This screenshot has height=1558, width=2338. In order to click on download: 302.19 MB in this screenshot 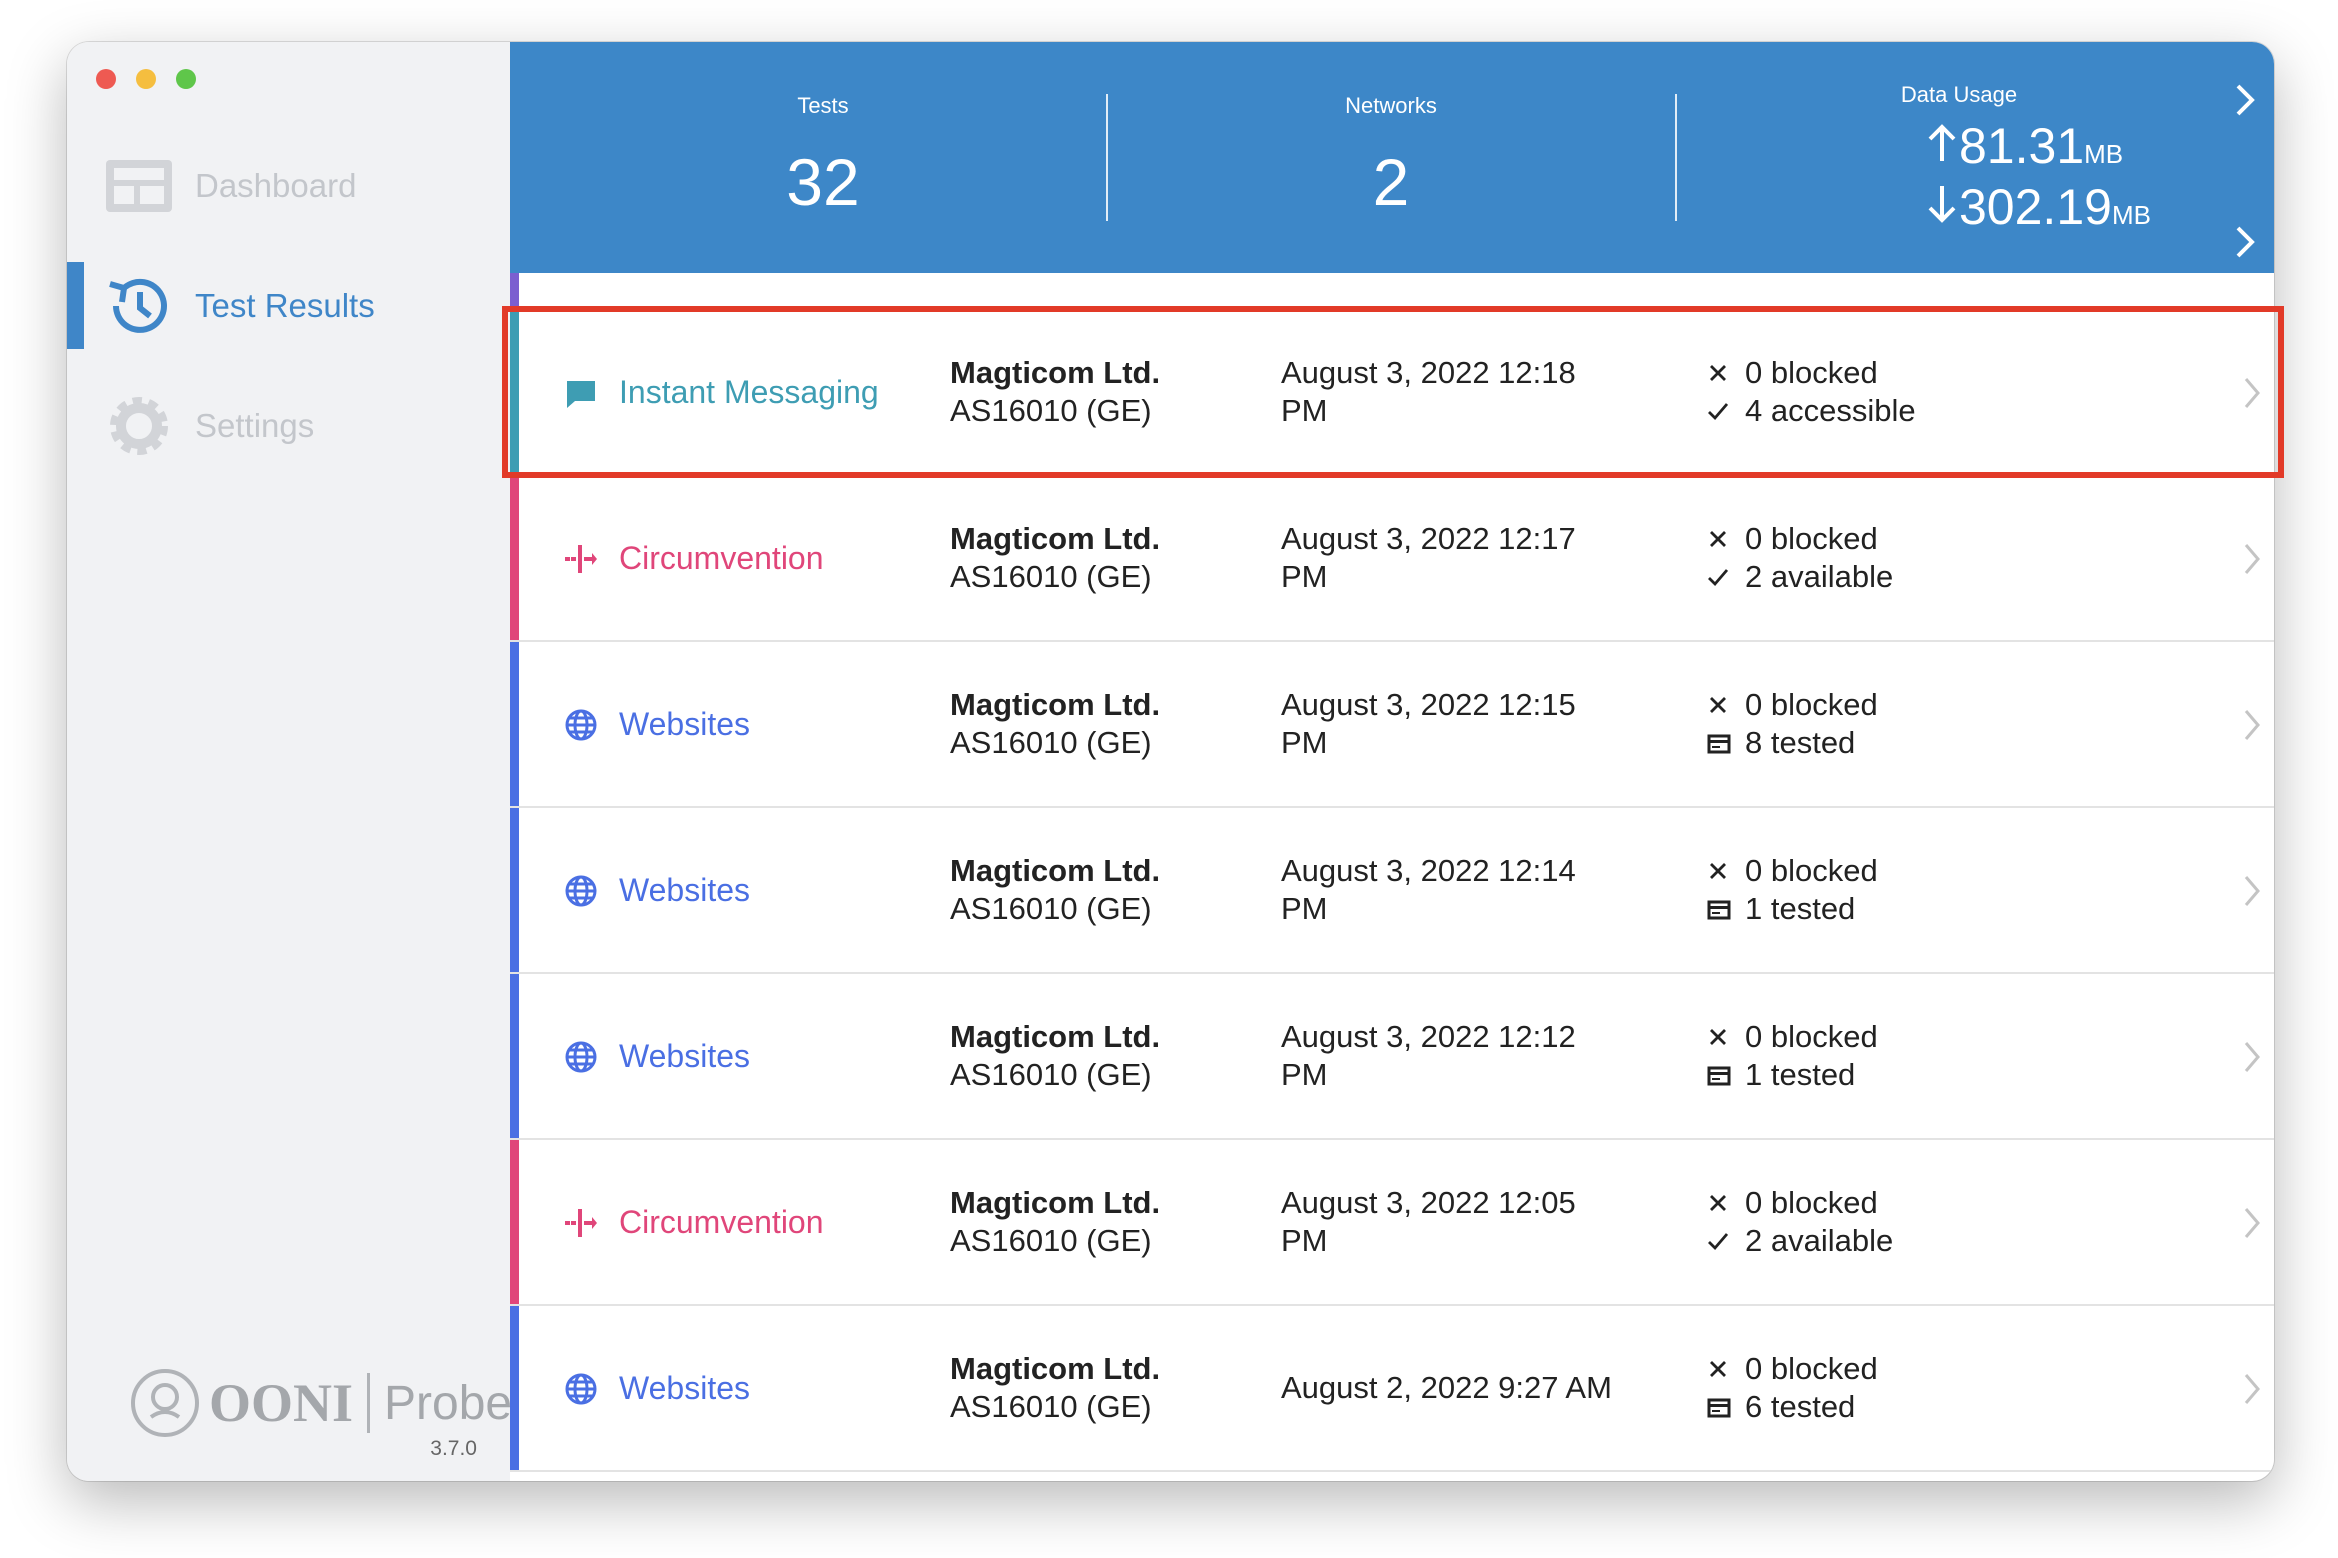, I will do `click(2038, 207)`.